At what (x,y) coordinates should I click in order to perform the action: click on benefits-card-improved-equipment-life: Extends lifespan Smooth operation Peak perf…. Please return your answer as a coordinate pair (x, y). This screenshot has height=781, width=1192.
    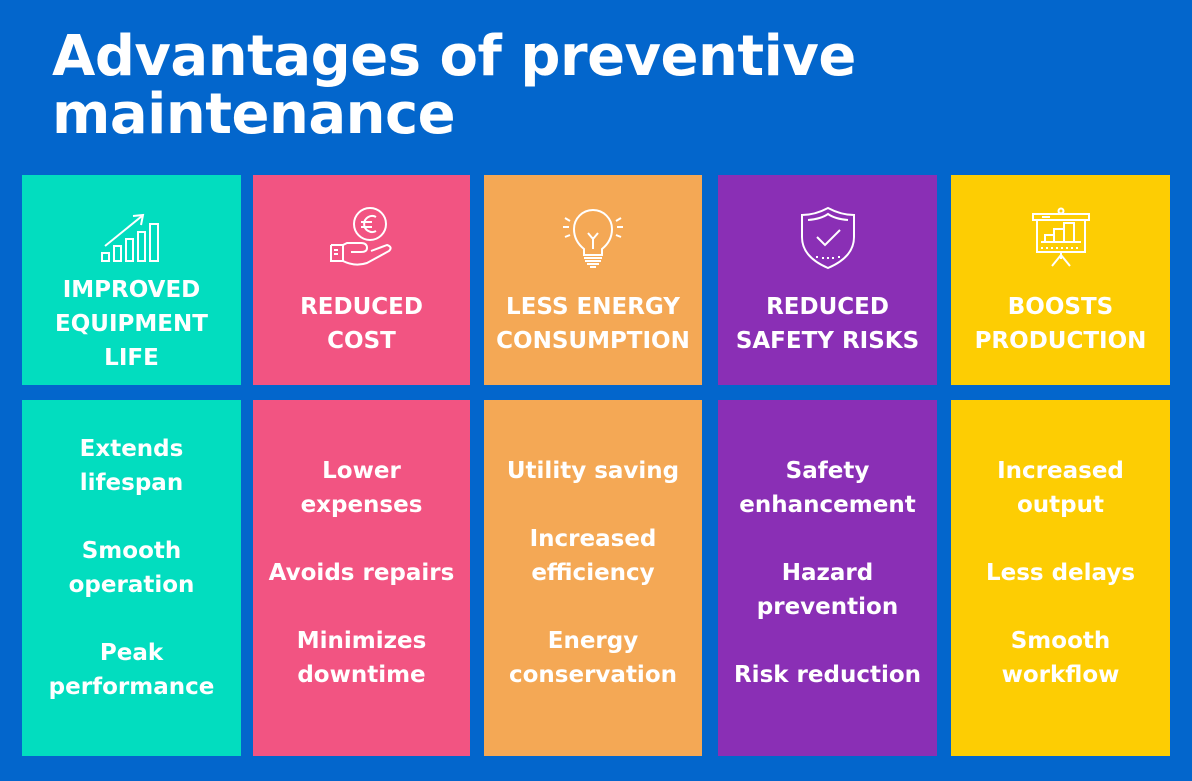
    Looking at the image, I should click on (131, 578).